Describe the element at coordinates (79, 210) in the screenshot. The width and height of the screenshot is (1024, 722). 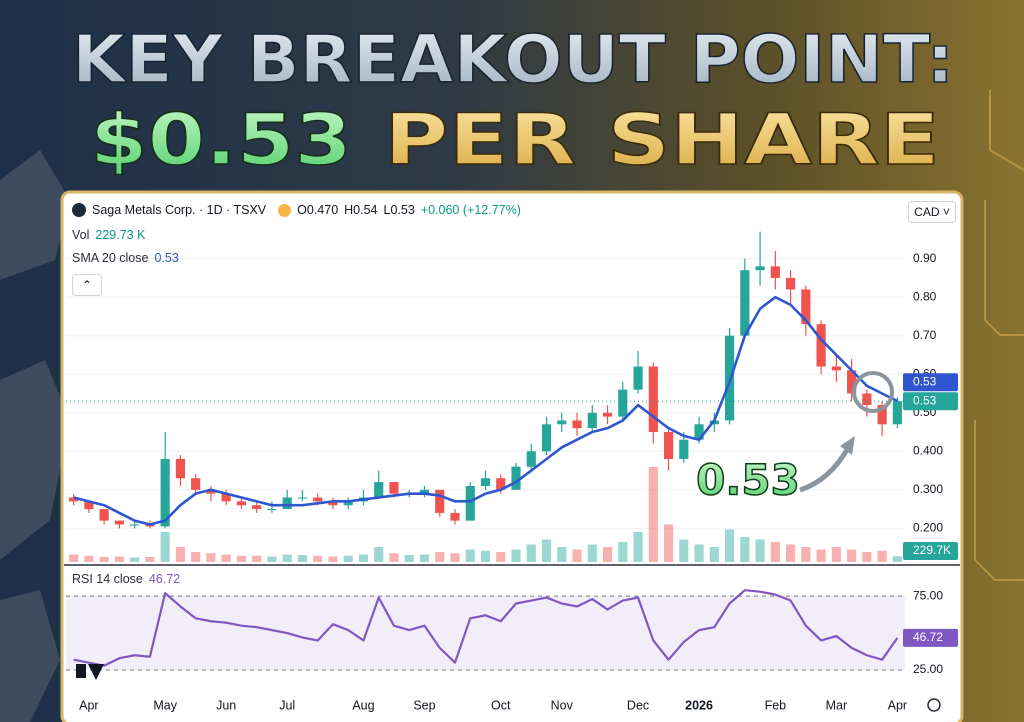
I see `symbol-icon` at that location.